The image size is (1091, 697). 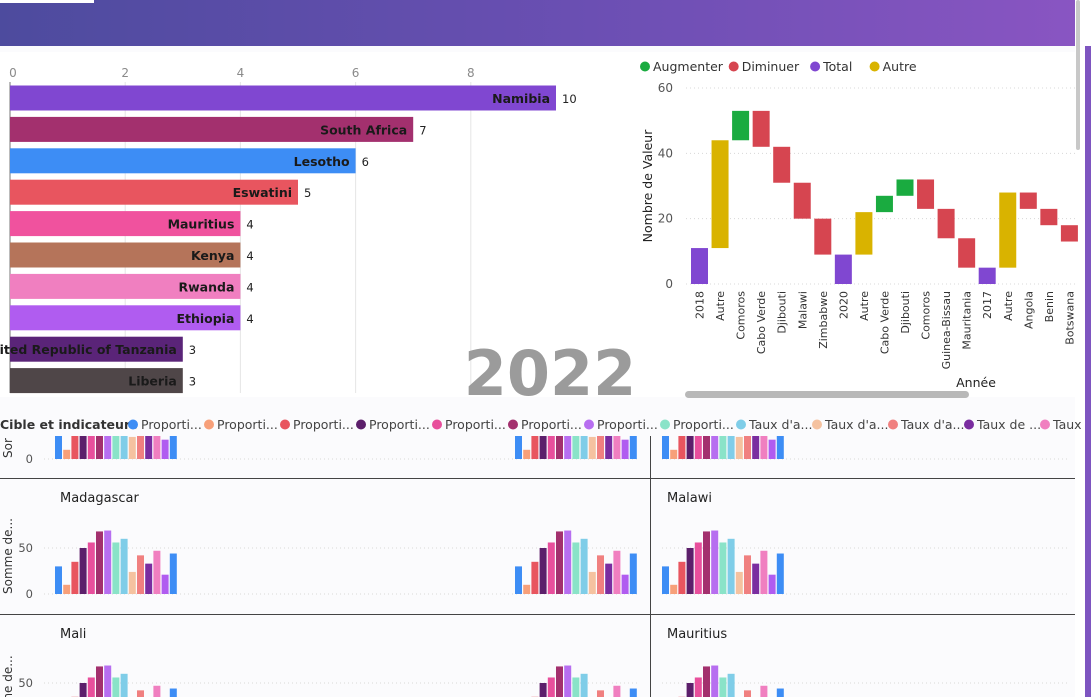 What do you see at coordinates (1067, 424) in the screenshot?
I see `legend-label: Taux` at bounding box center [1067, 424].